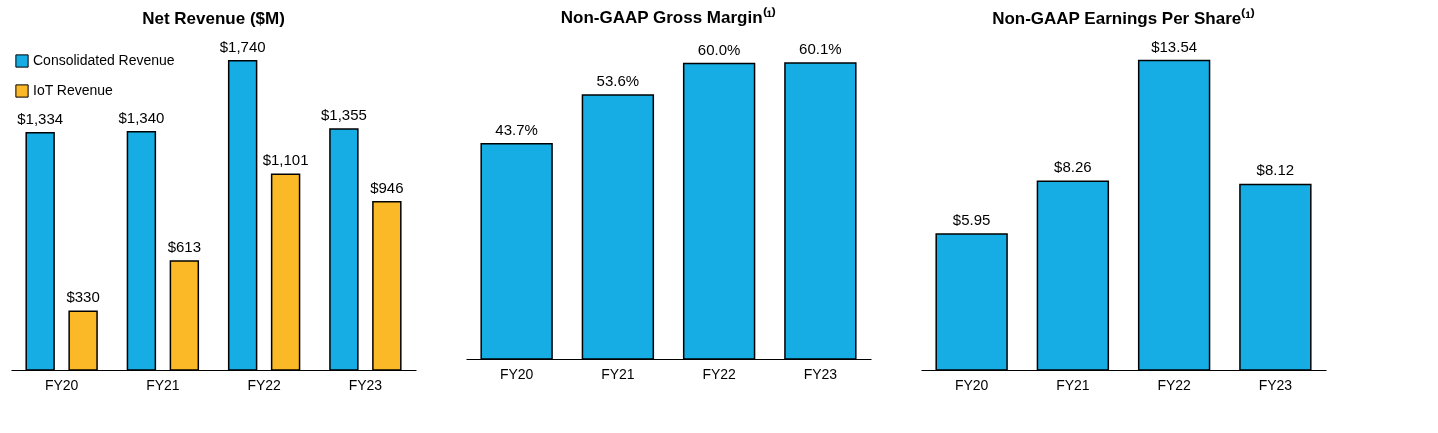 This screenshot has width=1438, height=433. What do you see at coordinates (343, 115) in the screenshot?
I see `data-label: $1,355` at bounding box center [343, 115].